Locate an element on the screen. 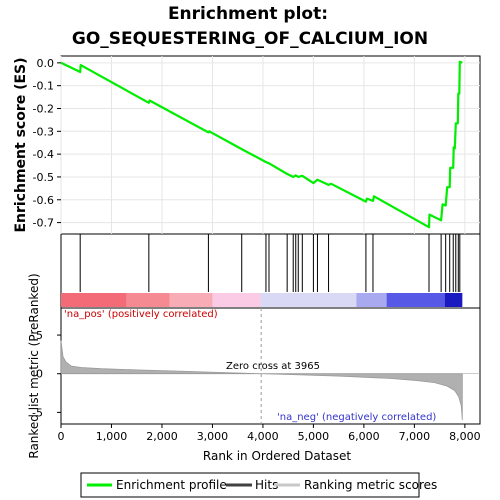  x-tick-label: 8,000 is located at coordinates (465, 436).